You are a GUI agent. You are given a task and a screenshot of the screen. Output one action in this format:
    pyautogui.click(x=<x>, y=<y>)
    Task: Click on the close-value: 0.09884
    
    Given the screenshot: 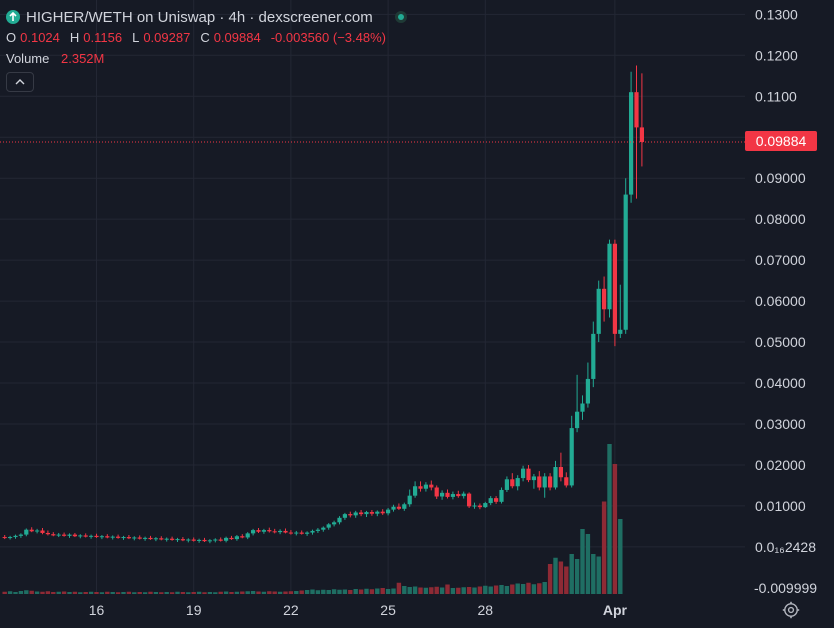 What is the action you would take?
    pyautogui.click(x=237, y=37)
    